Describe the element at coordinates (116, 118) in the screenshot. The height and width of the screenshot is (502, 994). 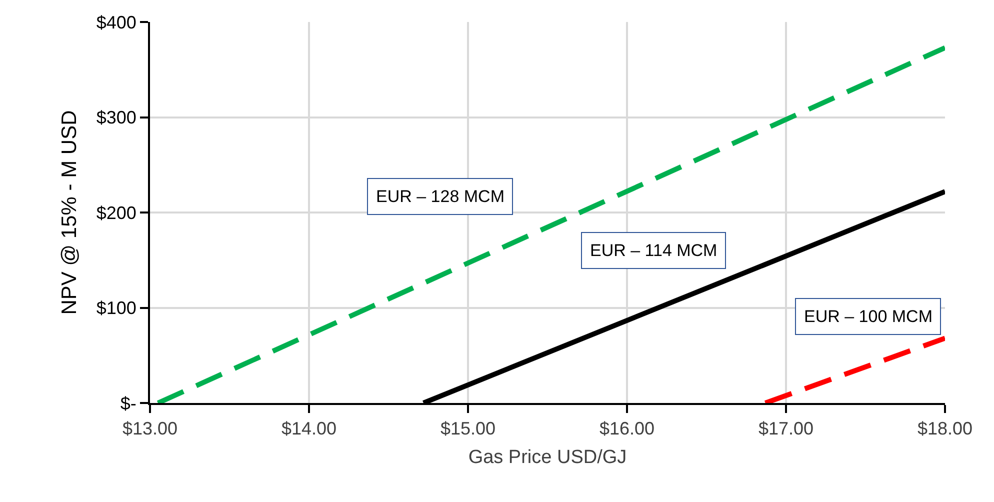
I see `y-tick-label: $300` at that location.